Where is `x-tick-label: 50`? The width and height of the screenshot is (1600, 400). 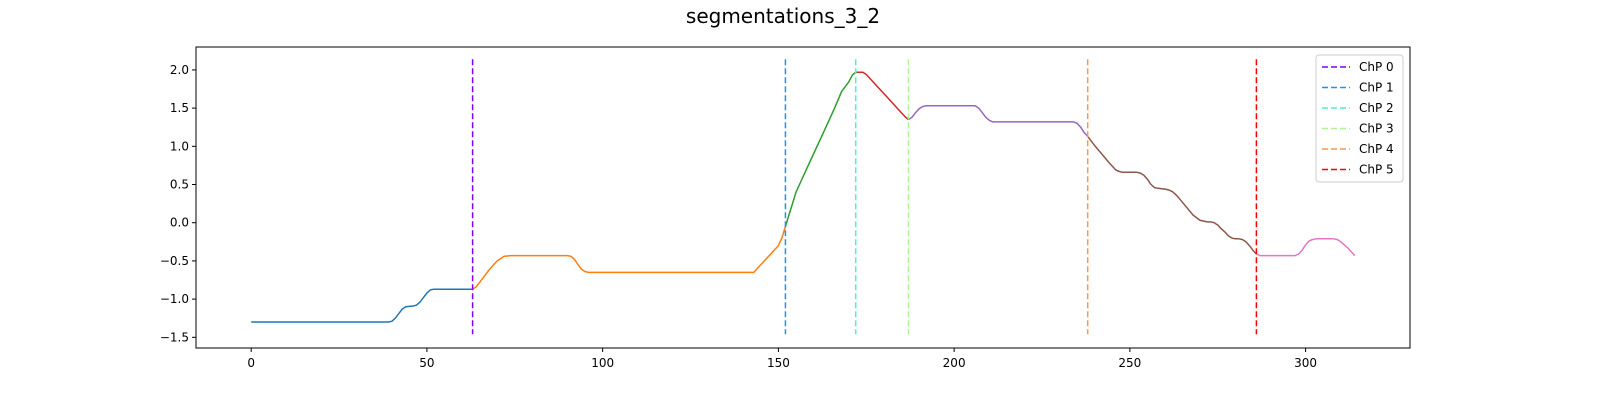
x-tick-label: 50 is located at coordinates (426, 363).